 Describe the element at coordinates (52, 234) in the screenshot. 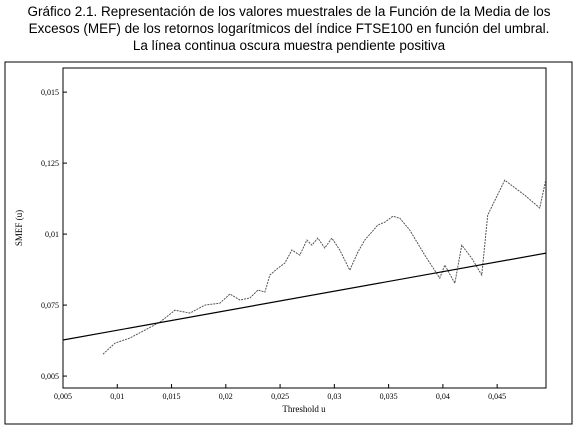

I see `y-tick-label: 0,01` at that location.